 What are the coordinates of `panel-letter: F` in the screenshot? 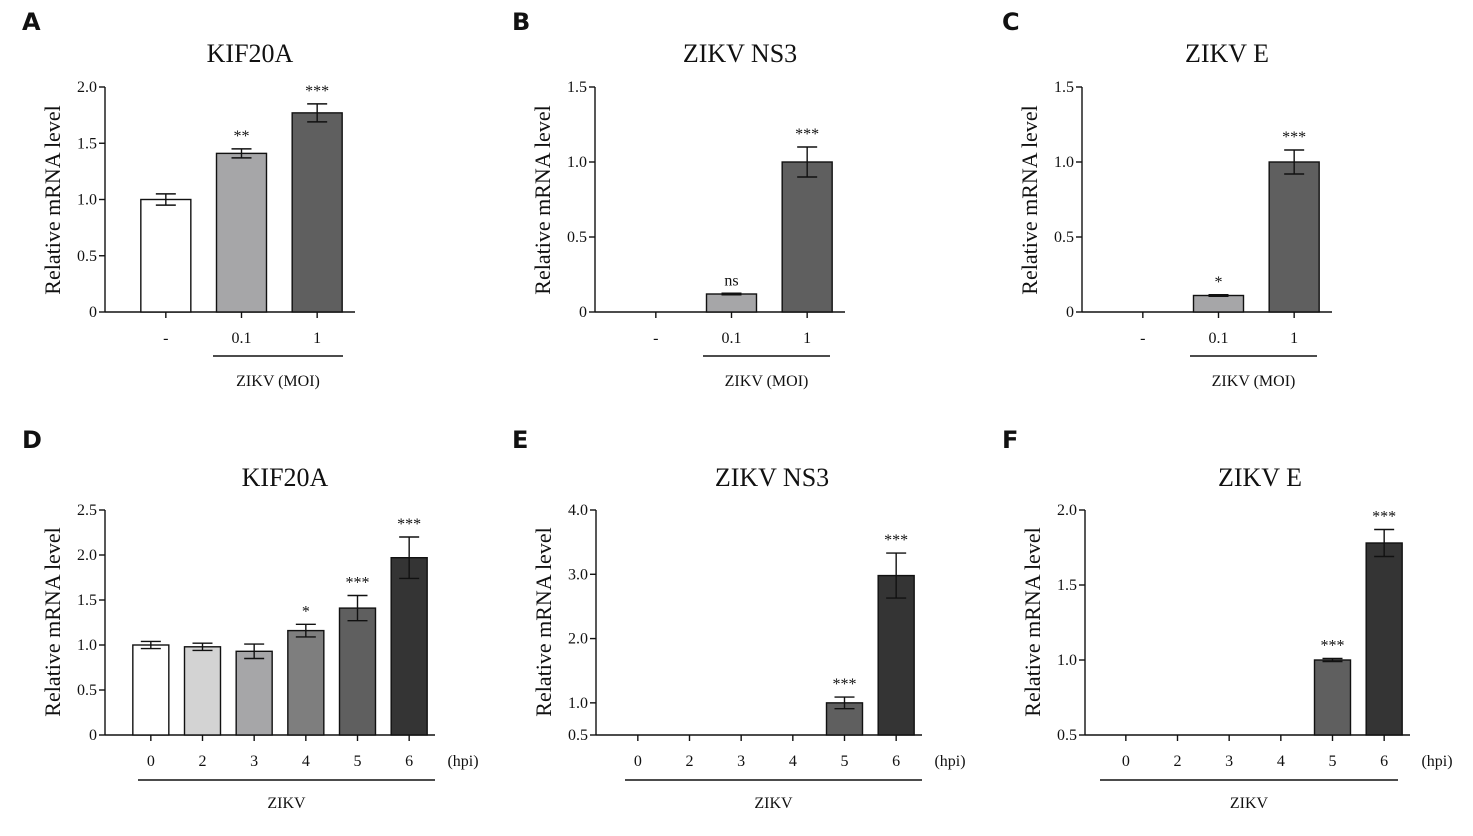 It's located at (1010, 440).